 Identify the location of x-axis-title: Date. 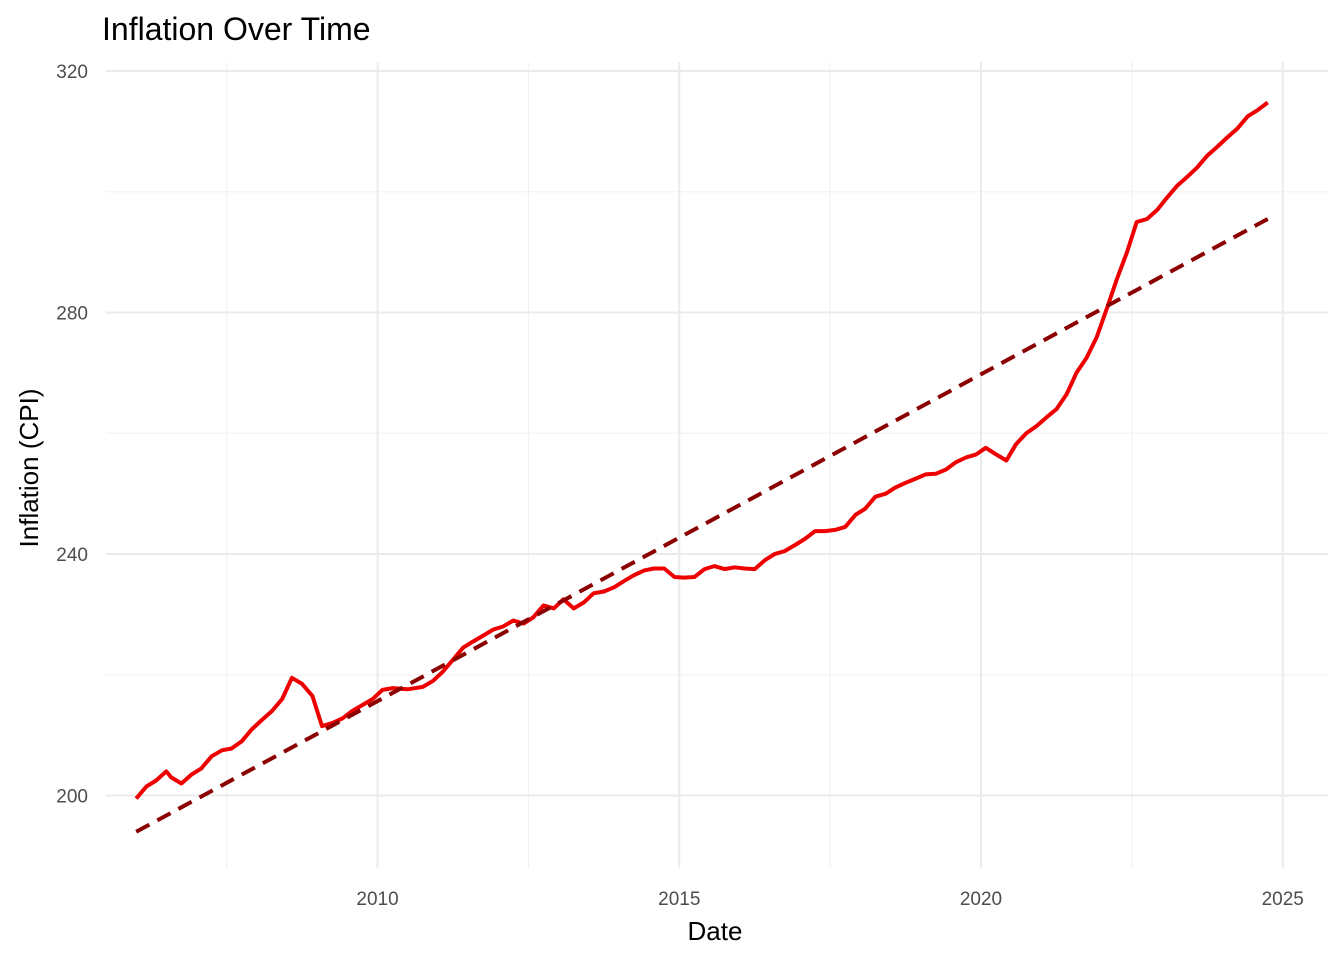
(715, 931).